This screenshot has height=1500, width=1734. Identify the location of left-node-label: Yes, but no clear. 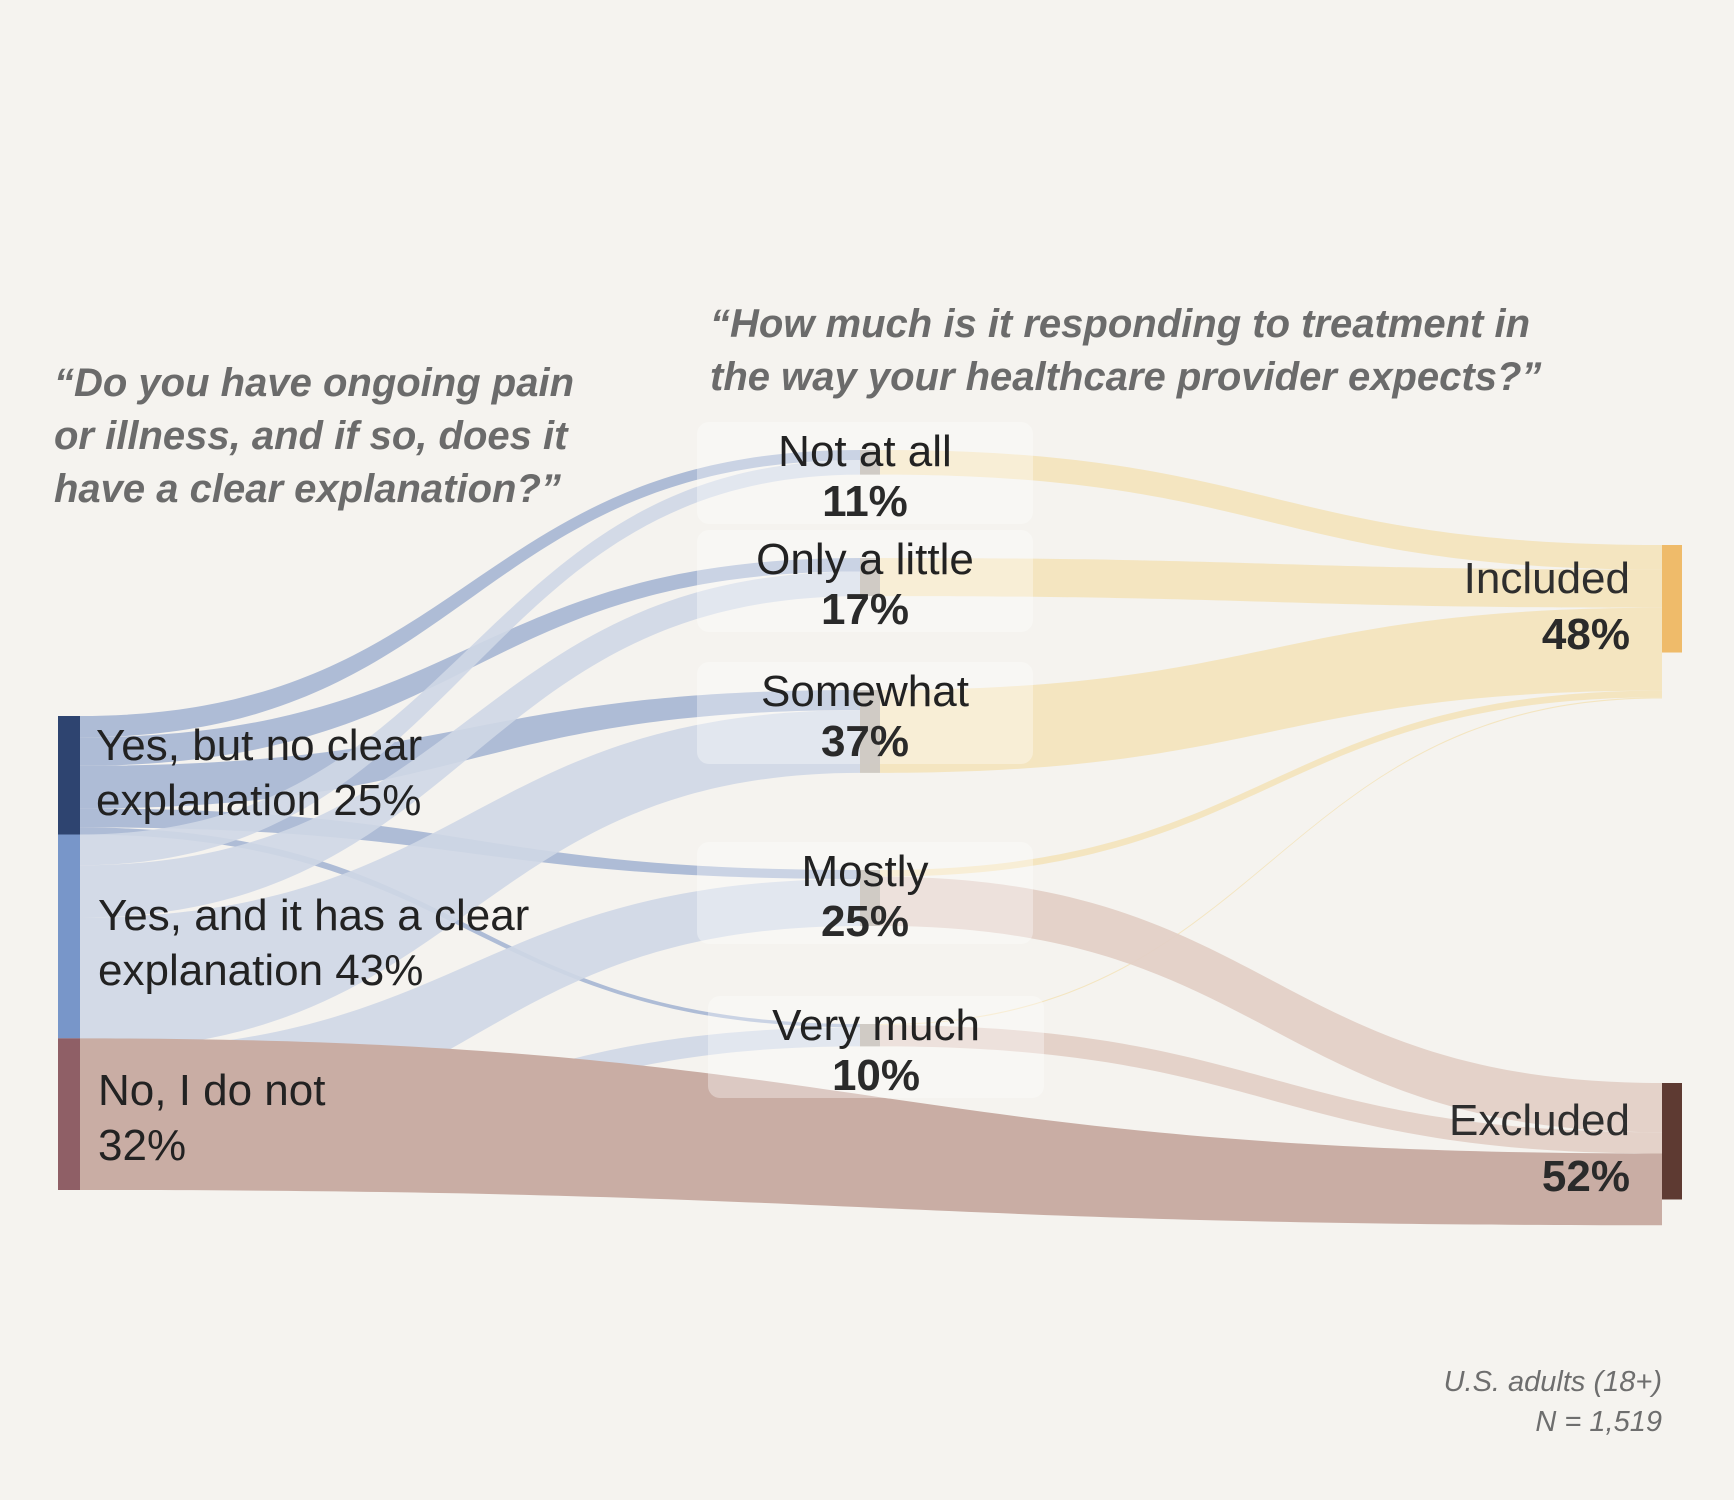
(259, 745).